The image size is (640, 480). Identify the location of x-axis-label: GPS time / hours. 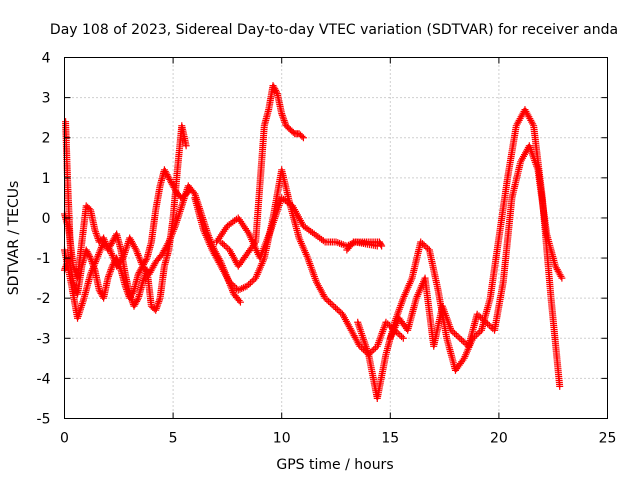
(334, 465).